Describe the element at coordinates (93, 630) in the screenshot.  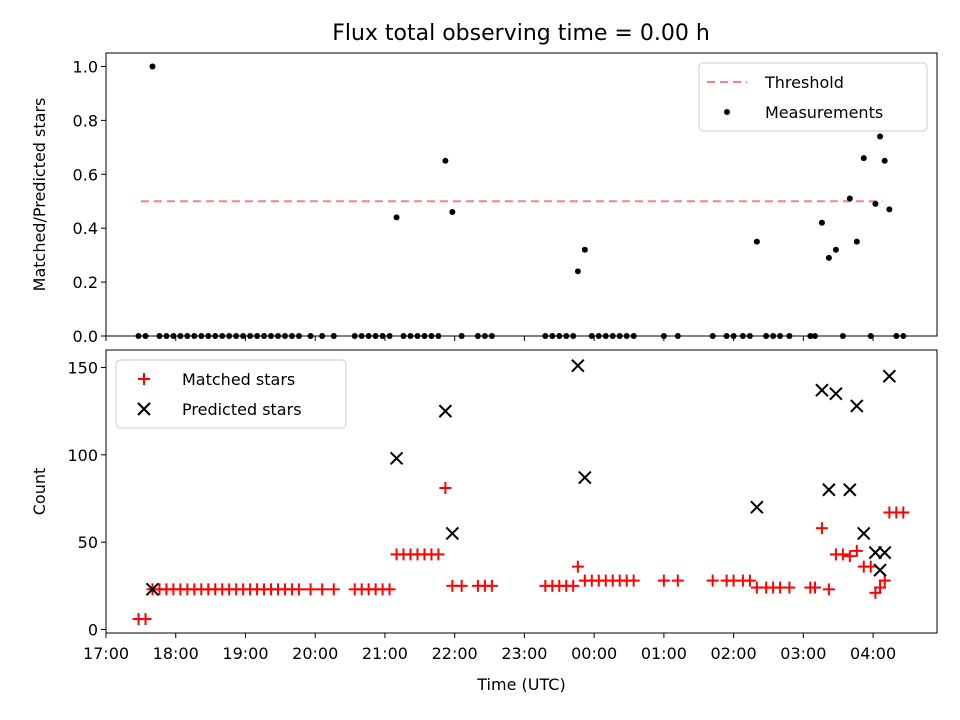
I see `bottom-y-tick-label: 0` at that location.